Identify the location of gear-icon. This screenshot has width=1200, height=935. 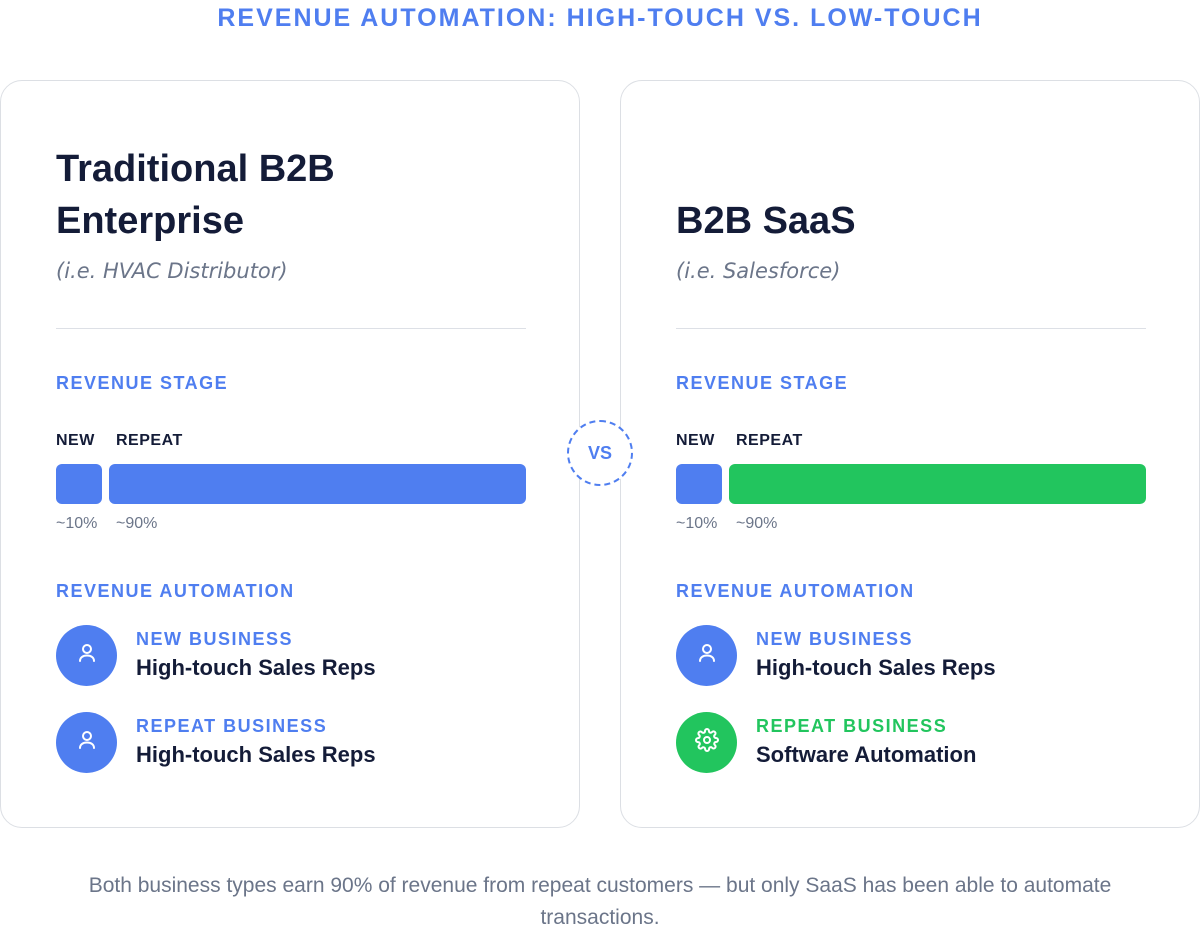
(706, 742).